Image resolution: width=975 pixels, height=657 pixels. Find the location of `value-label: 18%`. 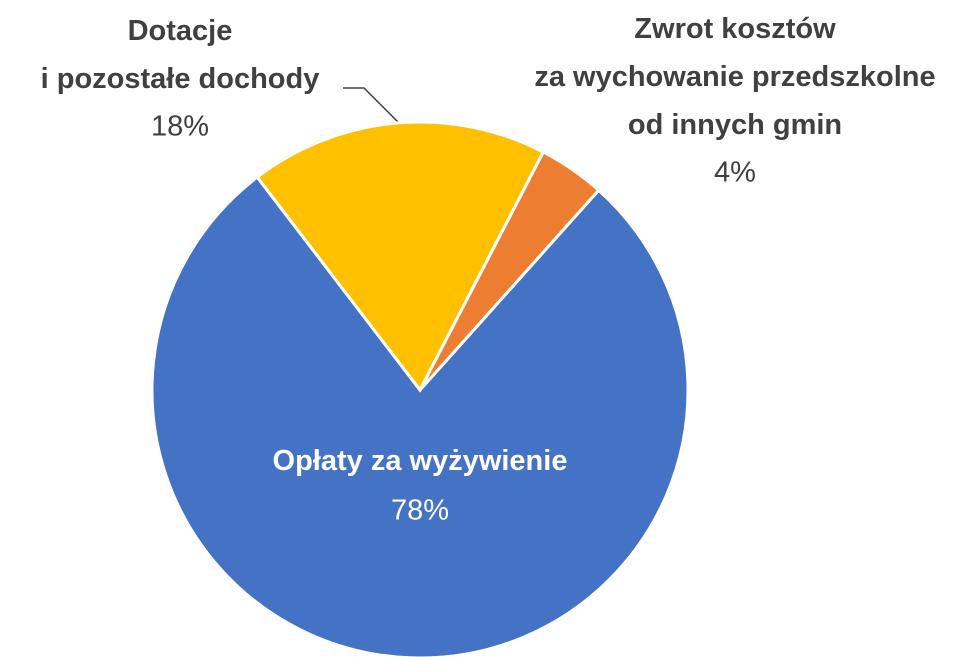

value-label: 18% is located at coordinates (180, 127).